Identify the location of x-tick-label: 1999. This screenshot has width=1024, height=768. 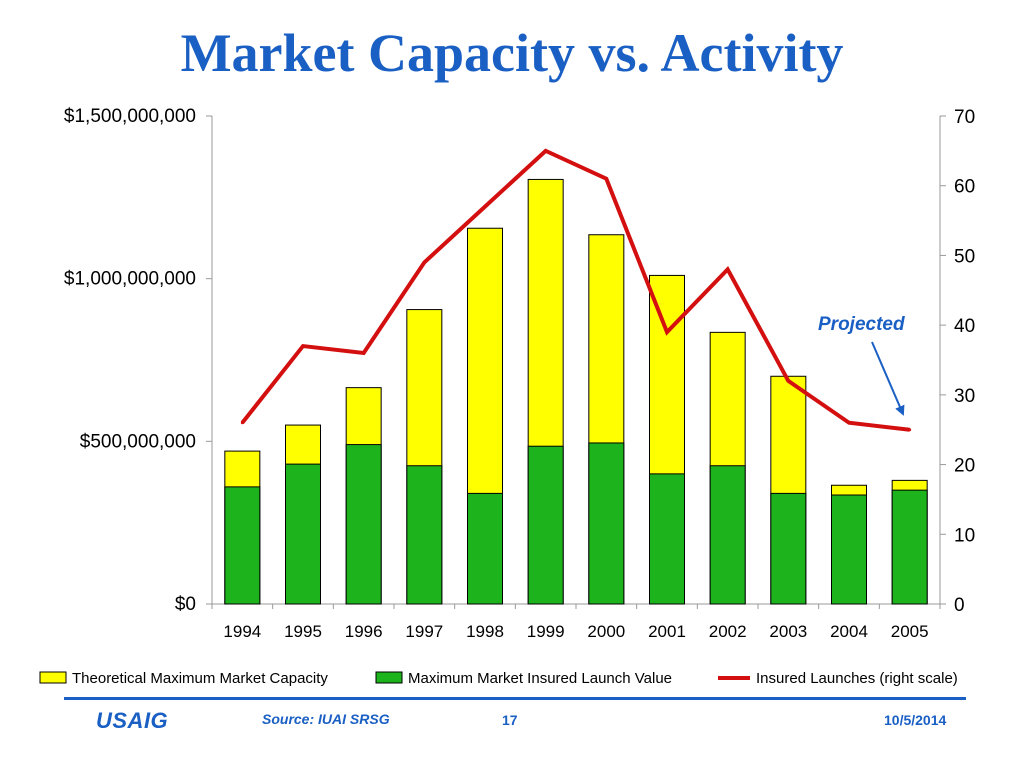
(546, 631).